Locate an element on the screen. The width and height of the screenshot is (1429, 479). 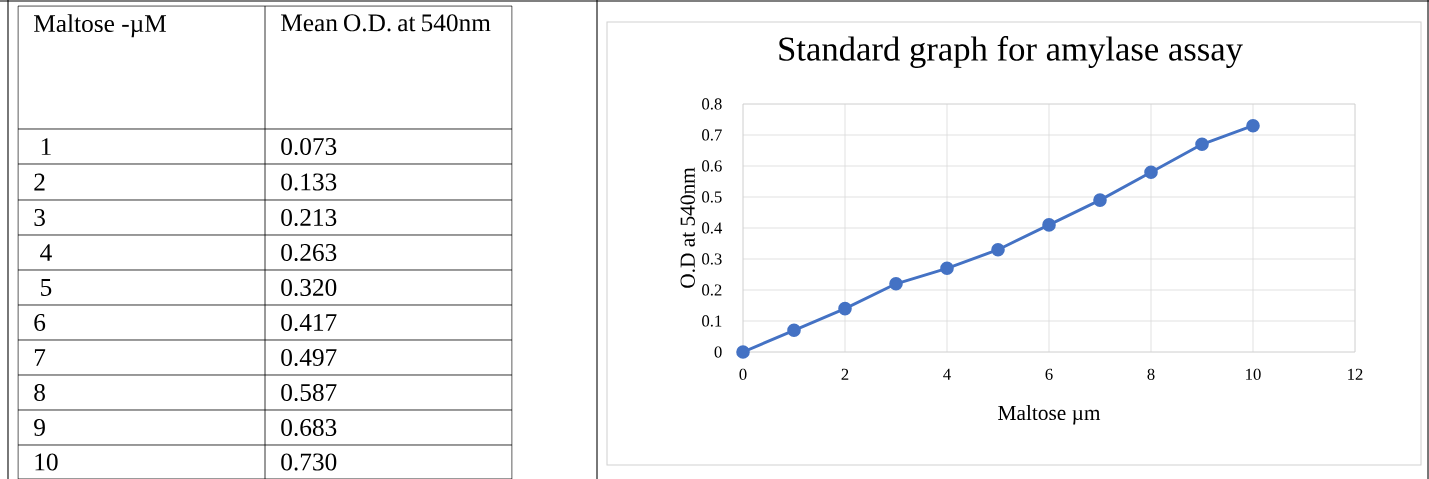
y-tick-label: 0 is located at coordinates (718, 352).